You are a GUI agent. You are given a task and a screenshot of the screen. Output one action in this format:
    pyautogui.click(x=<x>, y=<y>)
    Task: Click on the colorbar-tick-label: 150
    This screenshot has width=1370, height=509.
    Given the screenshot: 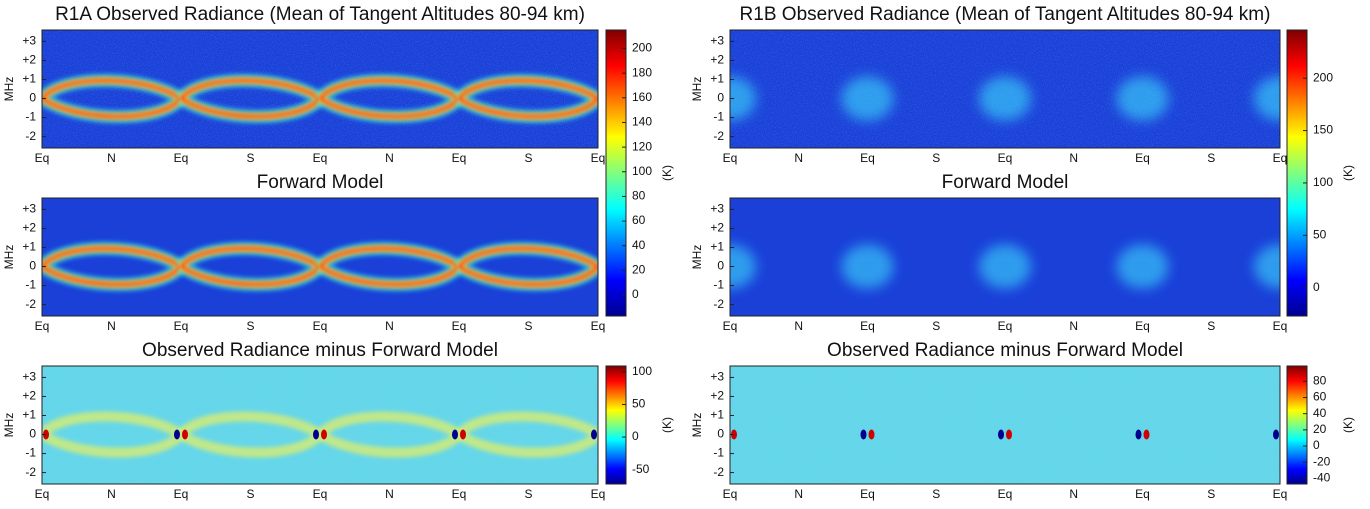 What is the action you would take?
    pyautogui.click(x=1323, y=130)
    